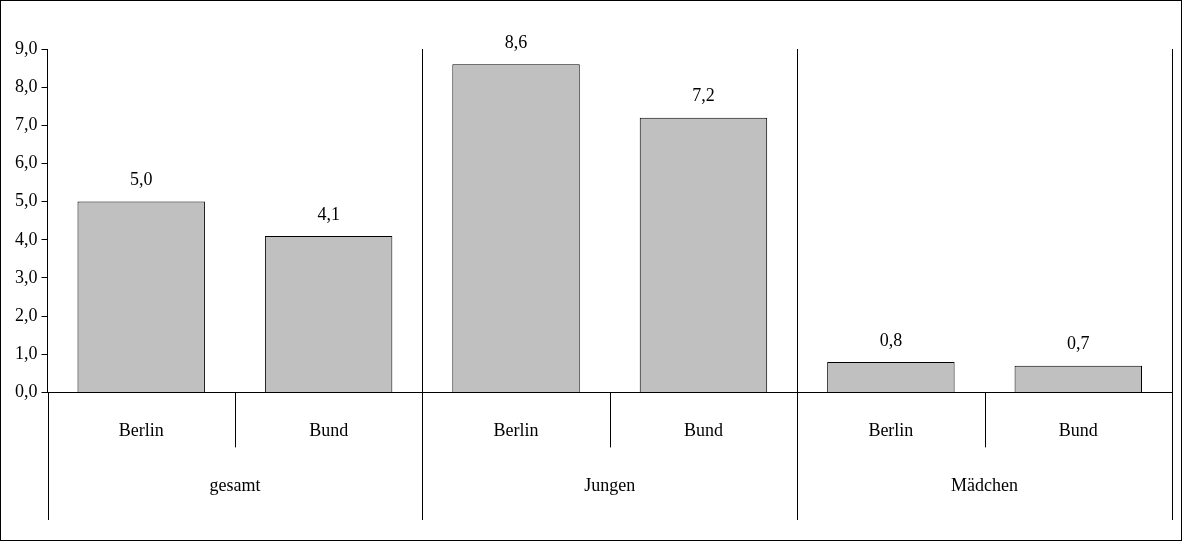 The width and height of the screenshot is (1182, 541). What do you see at coordinates (26, 124) in the screenshot?
I see `y-tick-label: 7,0` at bounding box center [26, 124].